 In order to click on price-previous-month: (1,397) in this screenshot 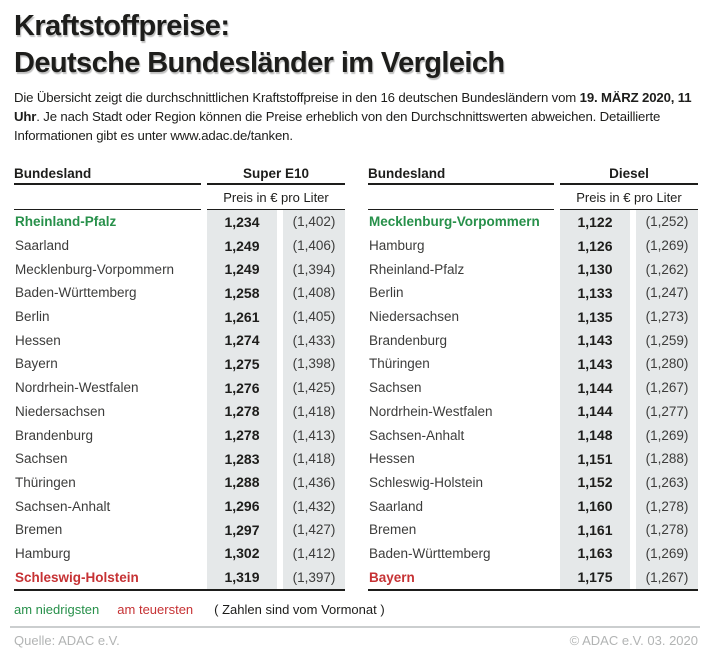, I will do `click(314, 577)`.